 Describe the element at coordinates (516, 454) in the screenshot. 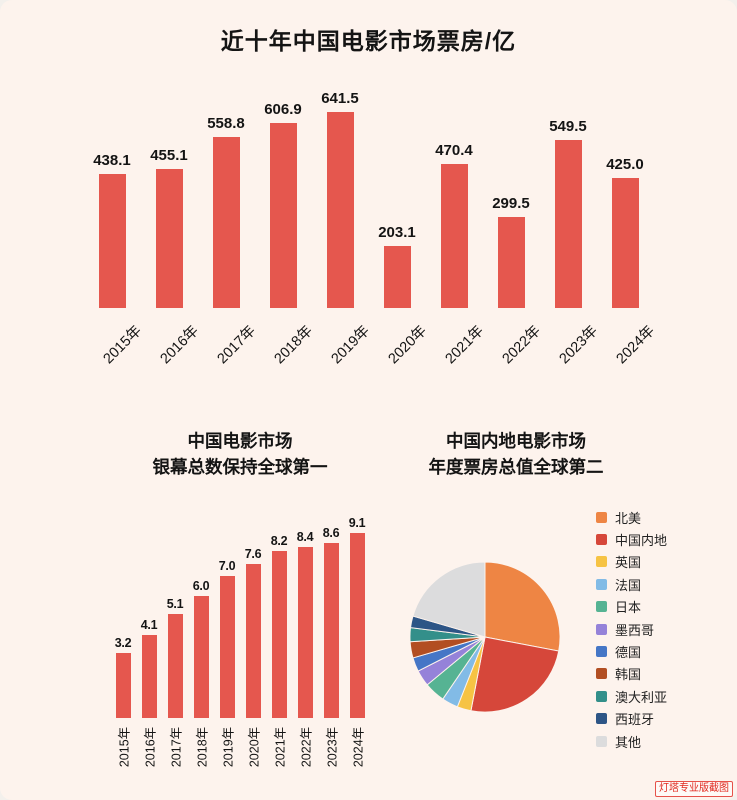

I see `market-share-titles: 中国内地电影市场 年度票房总值全球第二` at that location.